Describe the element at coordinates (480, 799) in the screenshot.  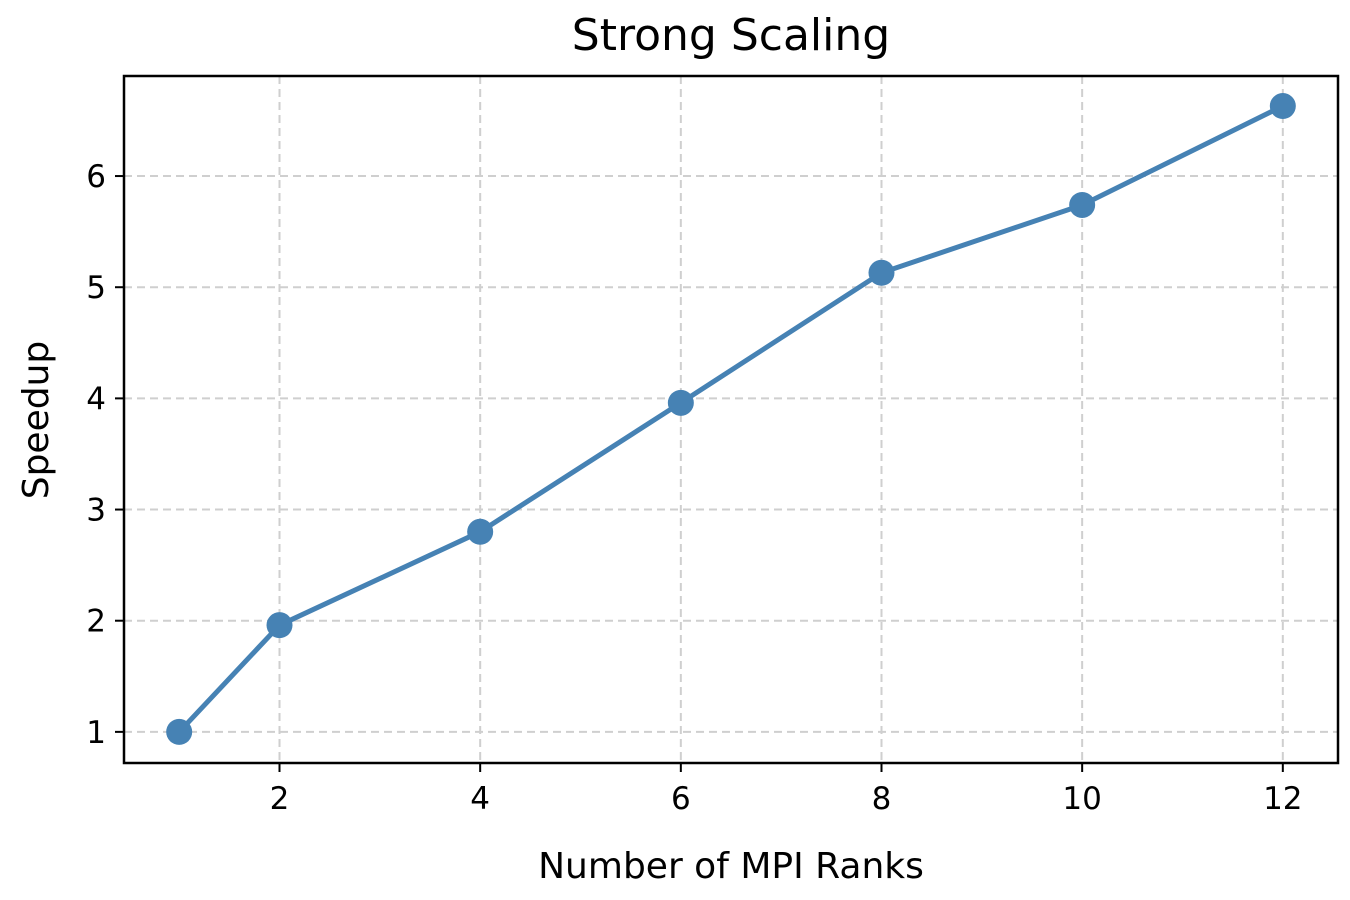
I see `x-tick-label: 4` at that location.